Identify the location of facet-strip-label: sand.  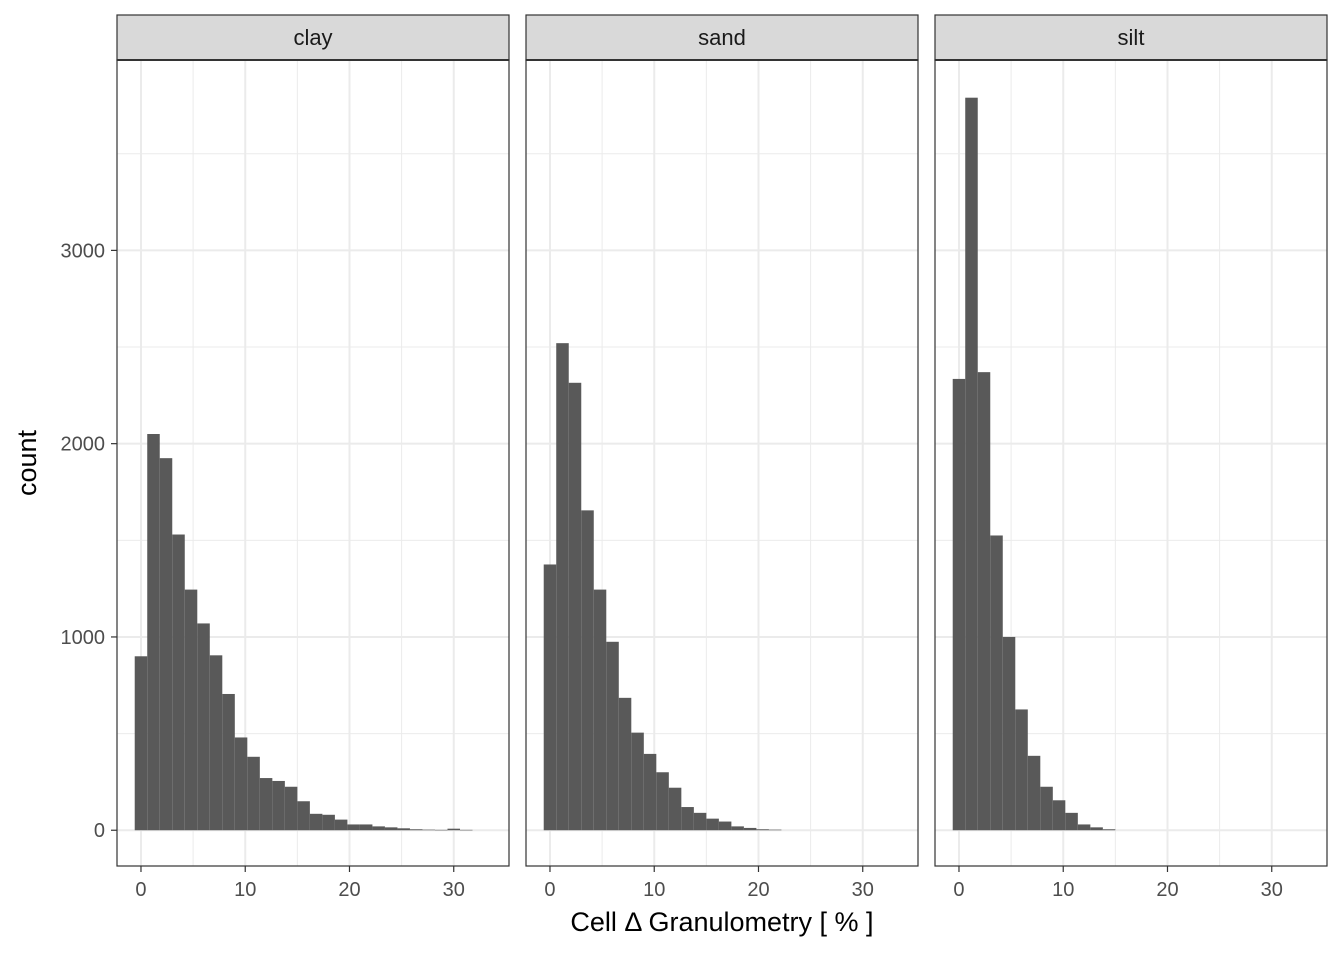
(722, 37).